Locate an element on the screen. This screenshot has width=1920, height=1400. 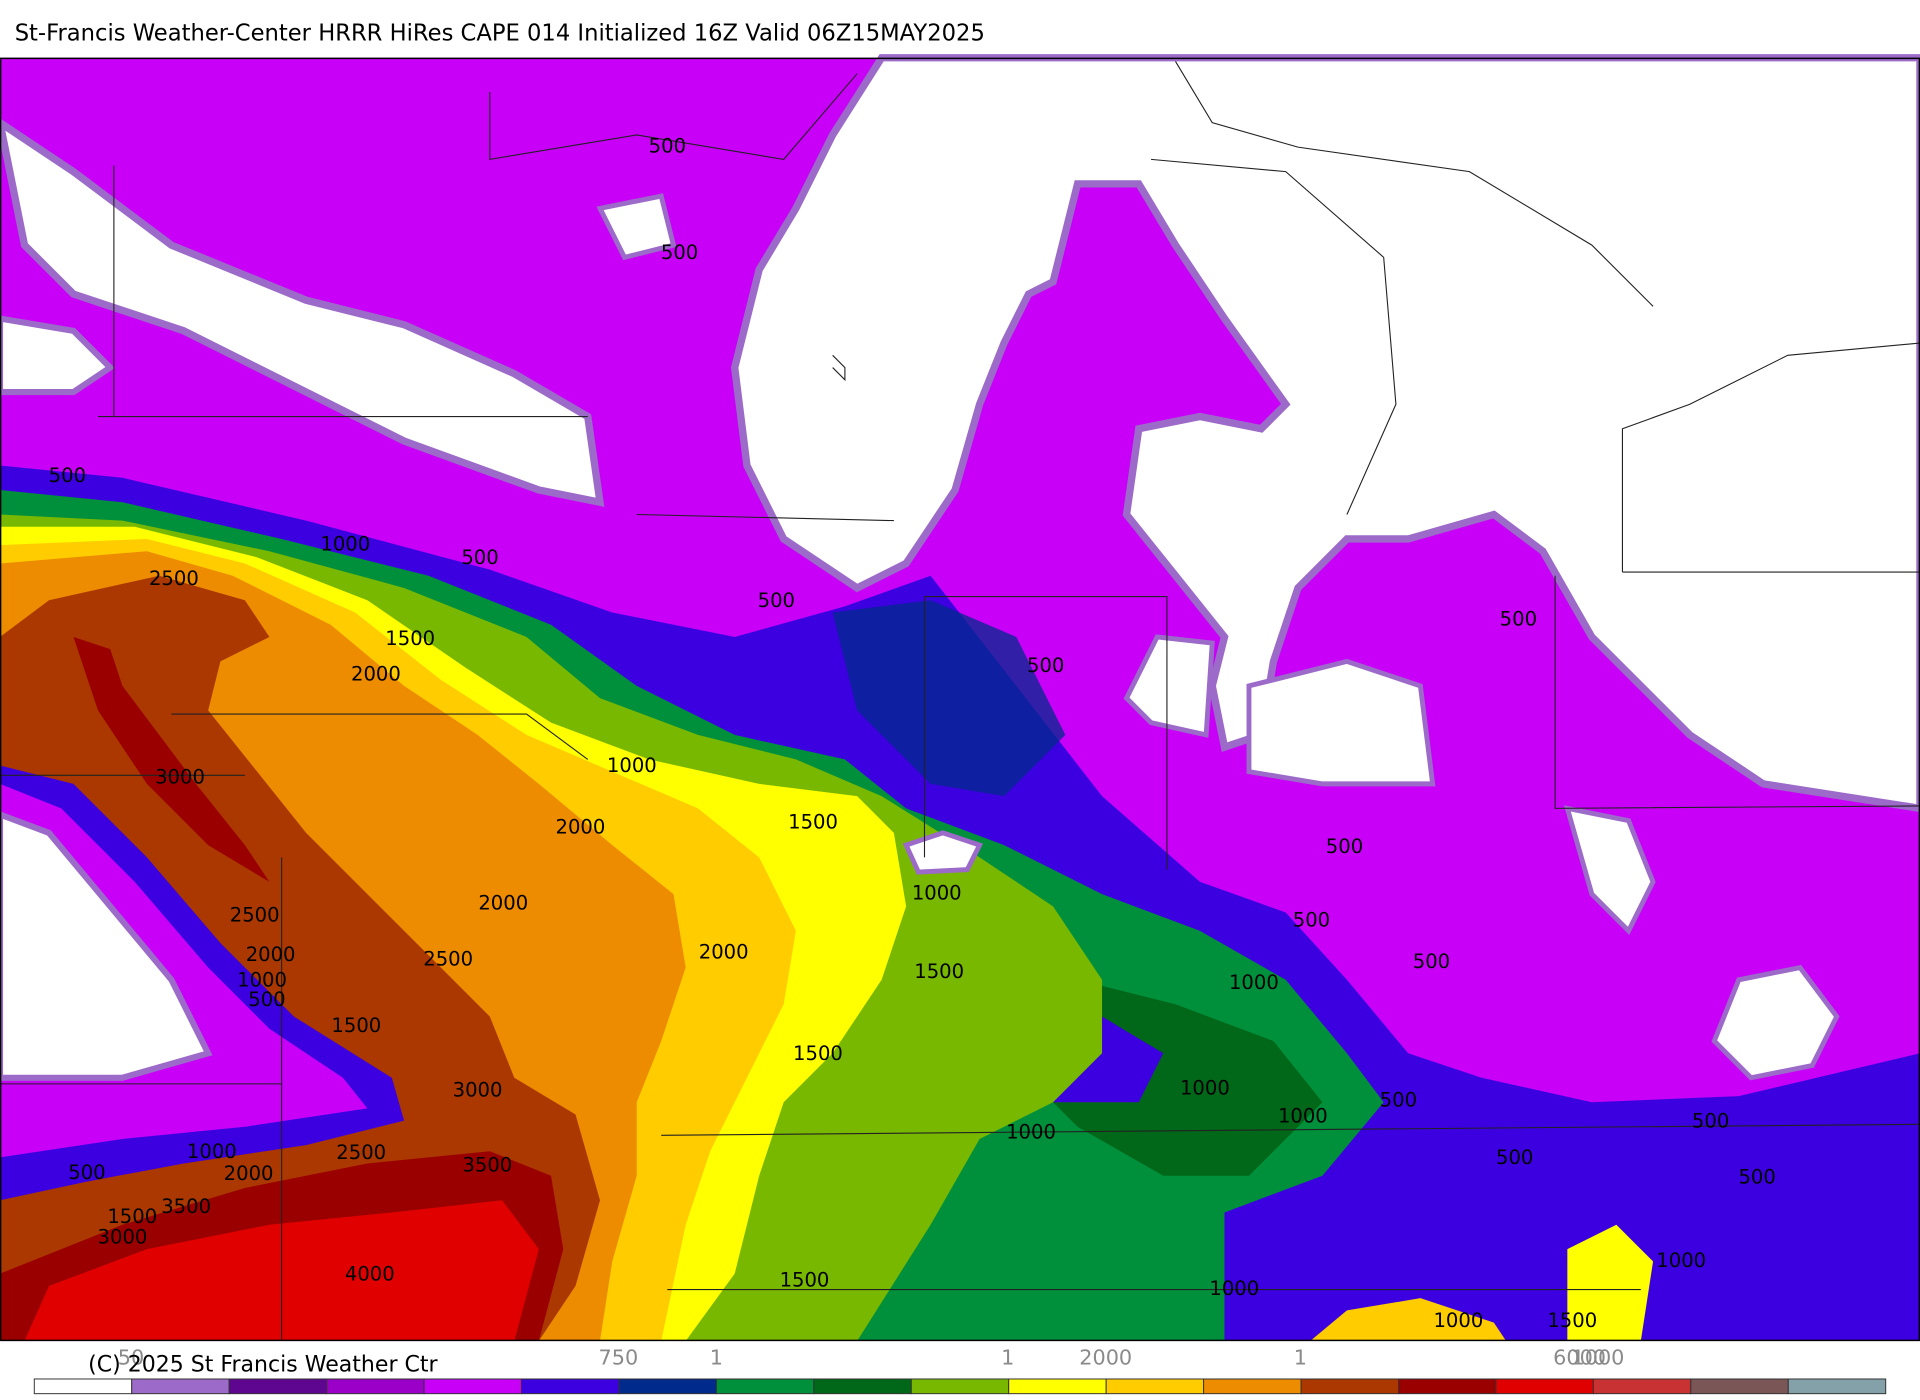
field-navy is located at coordinates (949, 698).